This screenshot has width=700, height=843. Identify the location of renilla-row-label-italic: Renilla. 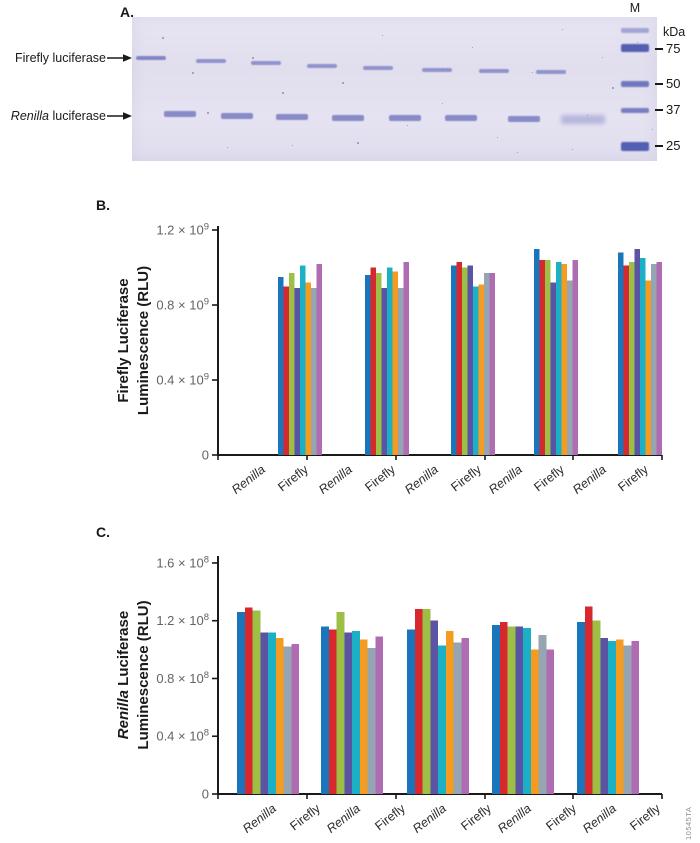
(30, 116).